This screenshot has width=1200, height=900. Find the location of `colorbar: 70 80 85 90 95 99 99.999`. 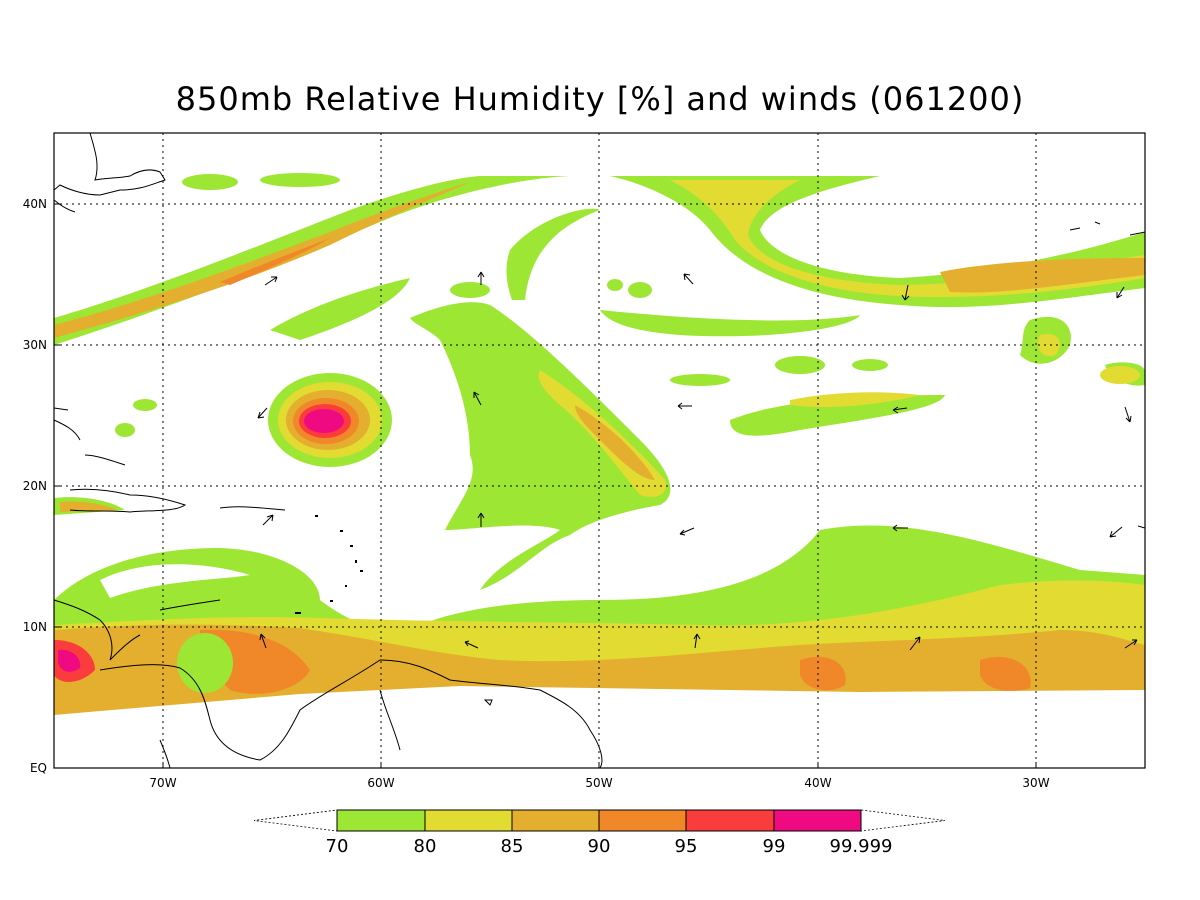

colorbar: 70 80 85 90 95 99 99.999 is located at coordinates (599, 833).